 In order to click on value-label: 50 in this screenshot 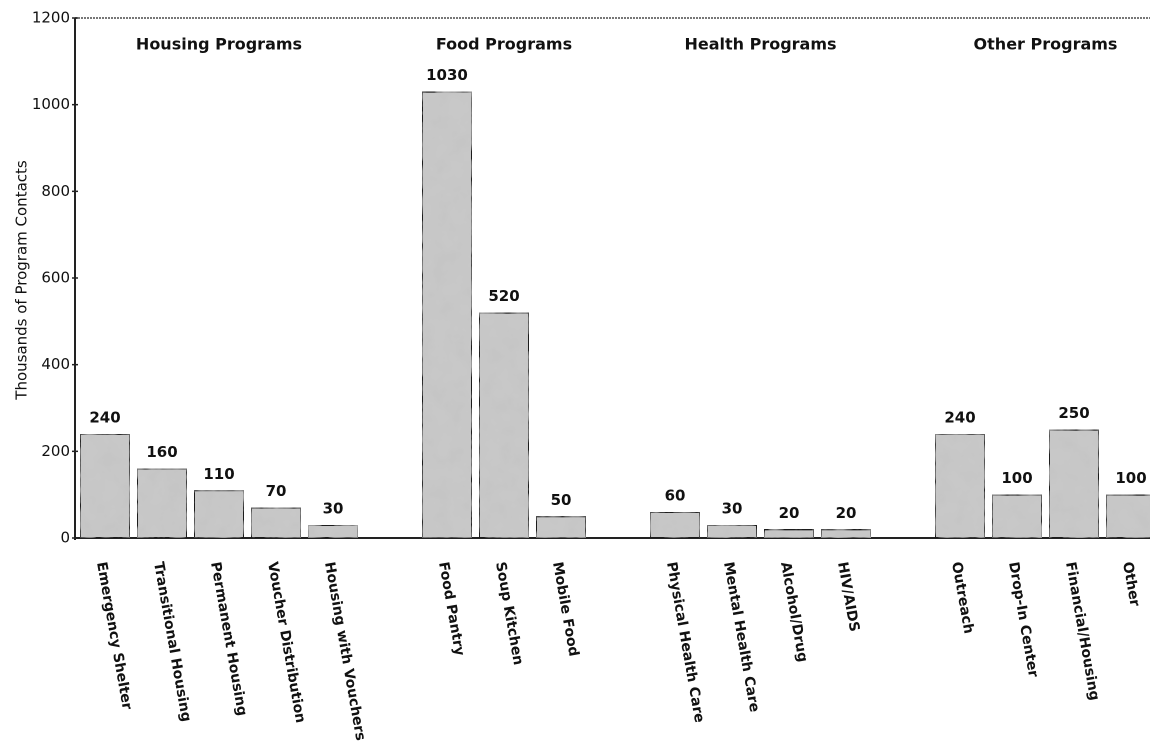, I will do `click(561, 500)`.